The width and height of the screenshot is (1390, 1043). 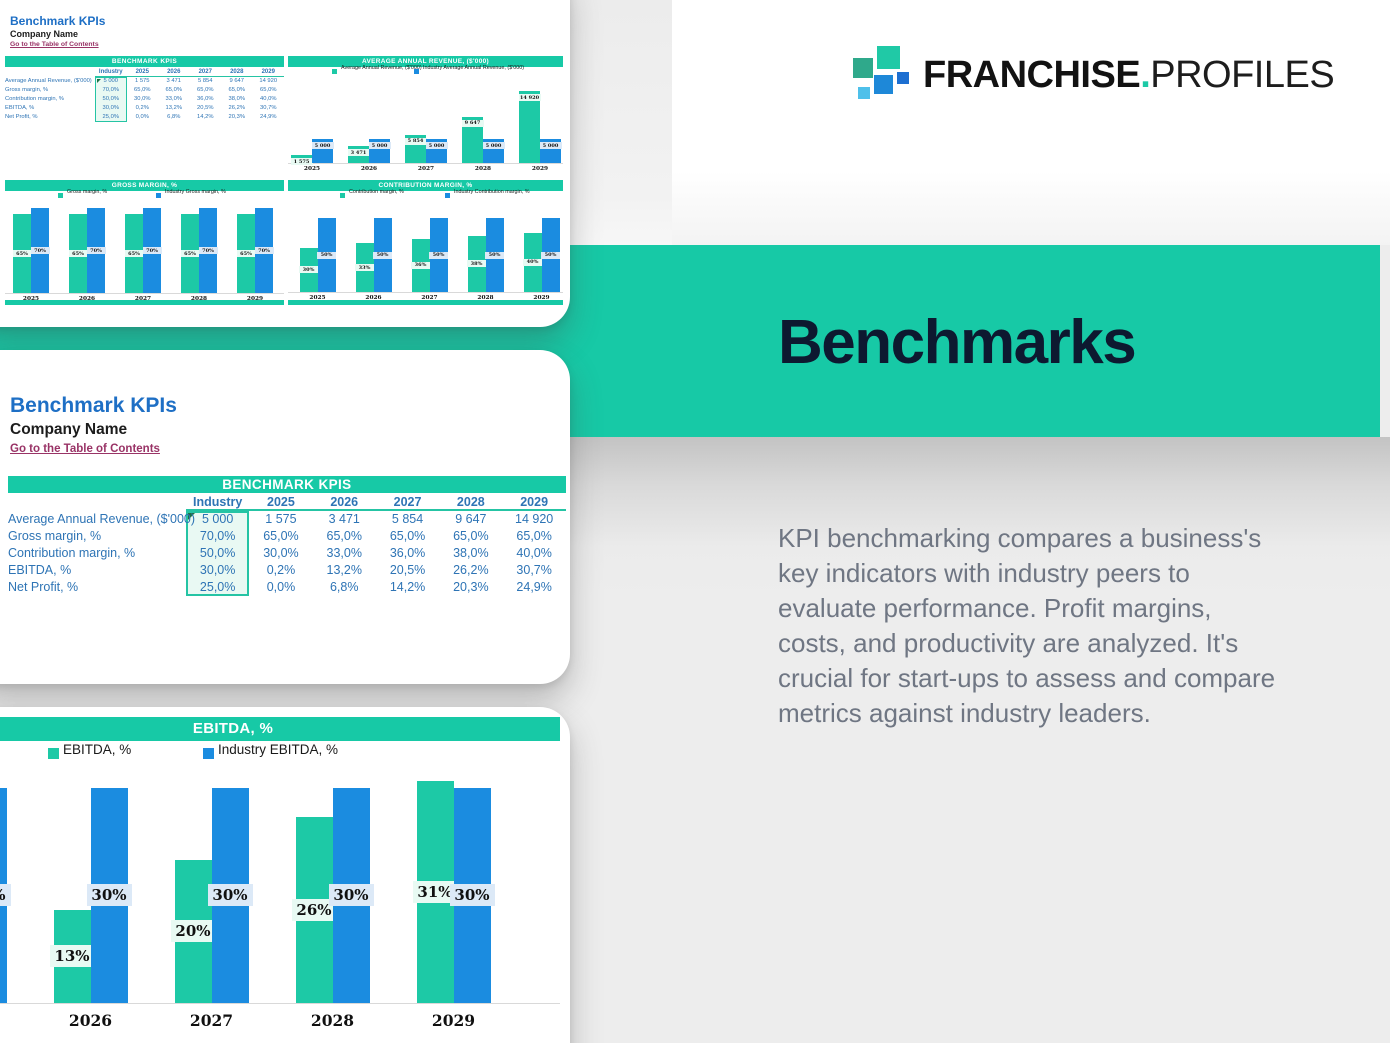 What do you see at coordinates (98, 80) in the screenshot?
I see `industry-cell-flag` at bounding box center [98, 80].